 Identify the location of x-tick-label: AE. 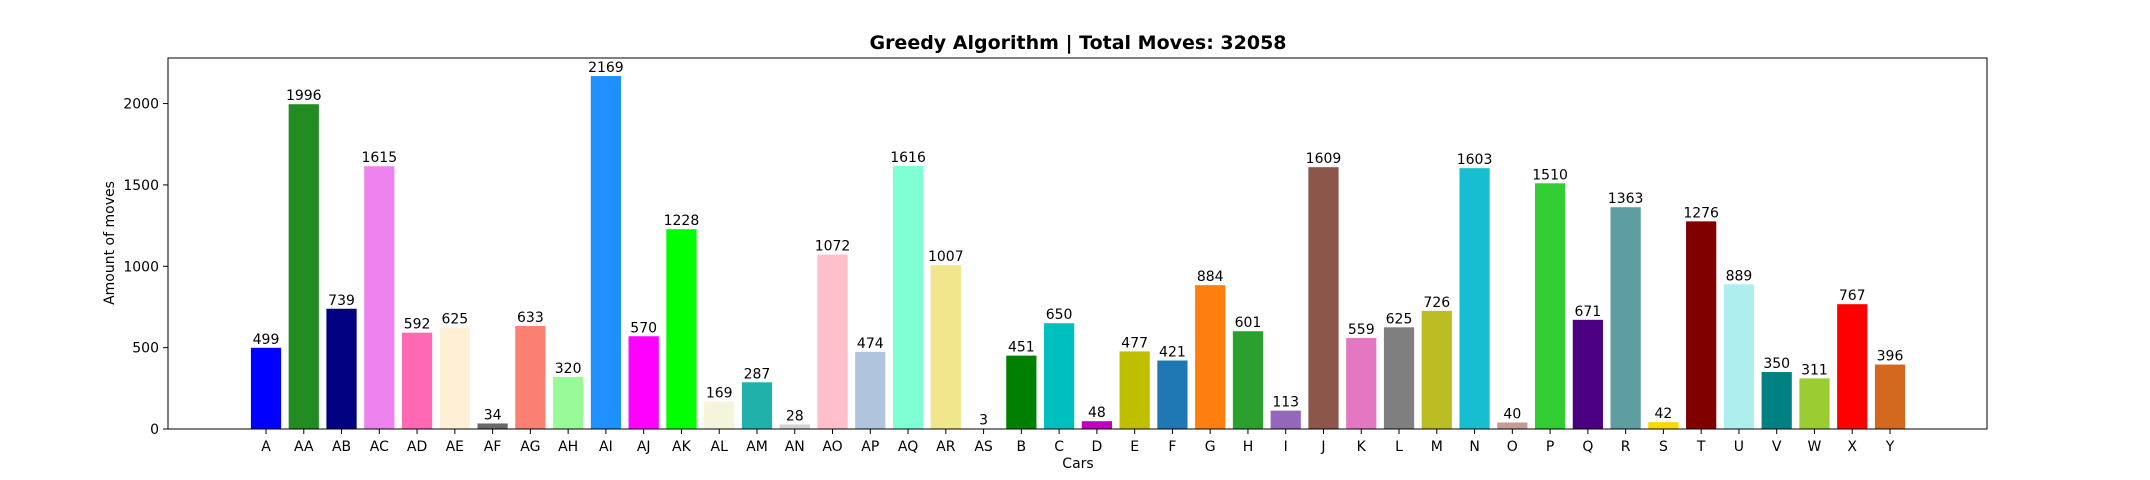
(455, 447).